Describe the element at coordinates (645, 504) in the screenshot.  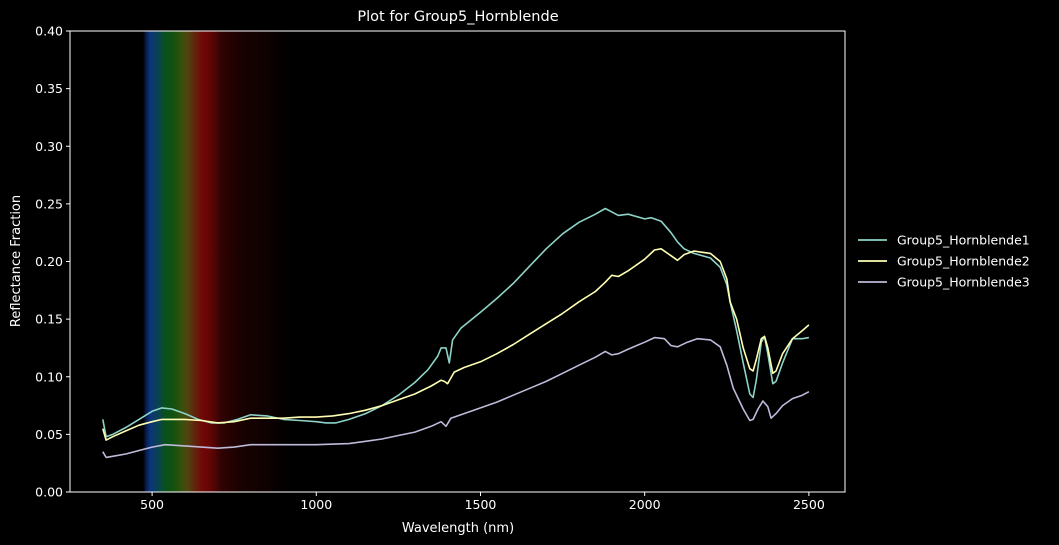
I see `x-tick-label: 2000` at that location.